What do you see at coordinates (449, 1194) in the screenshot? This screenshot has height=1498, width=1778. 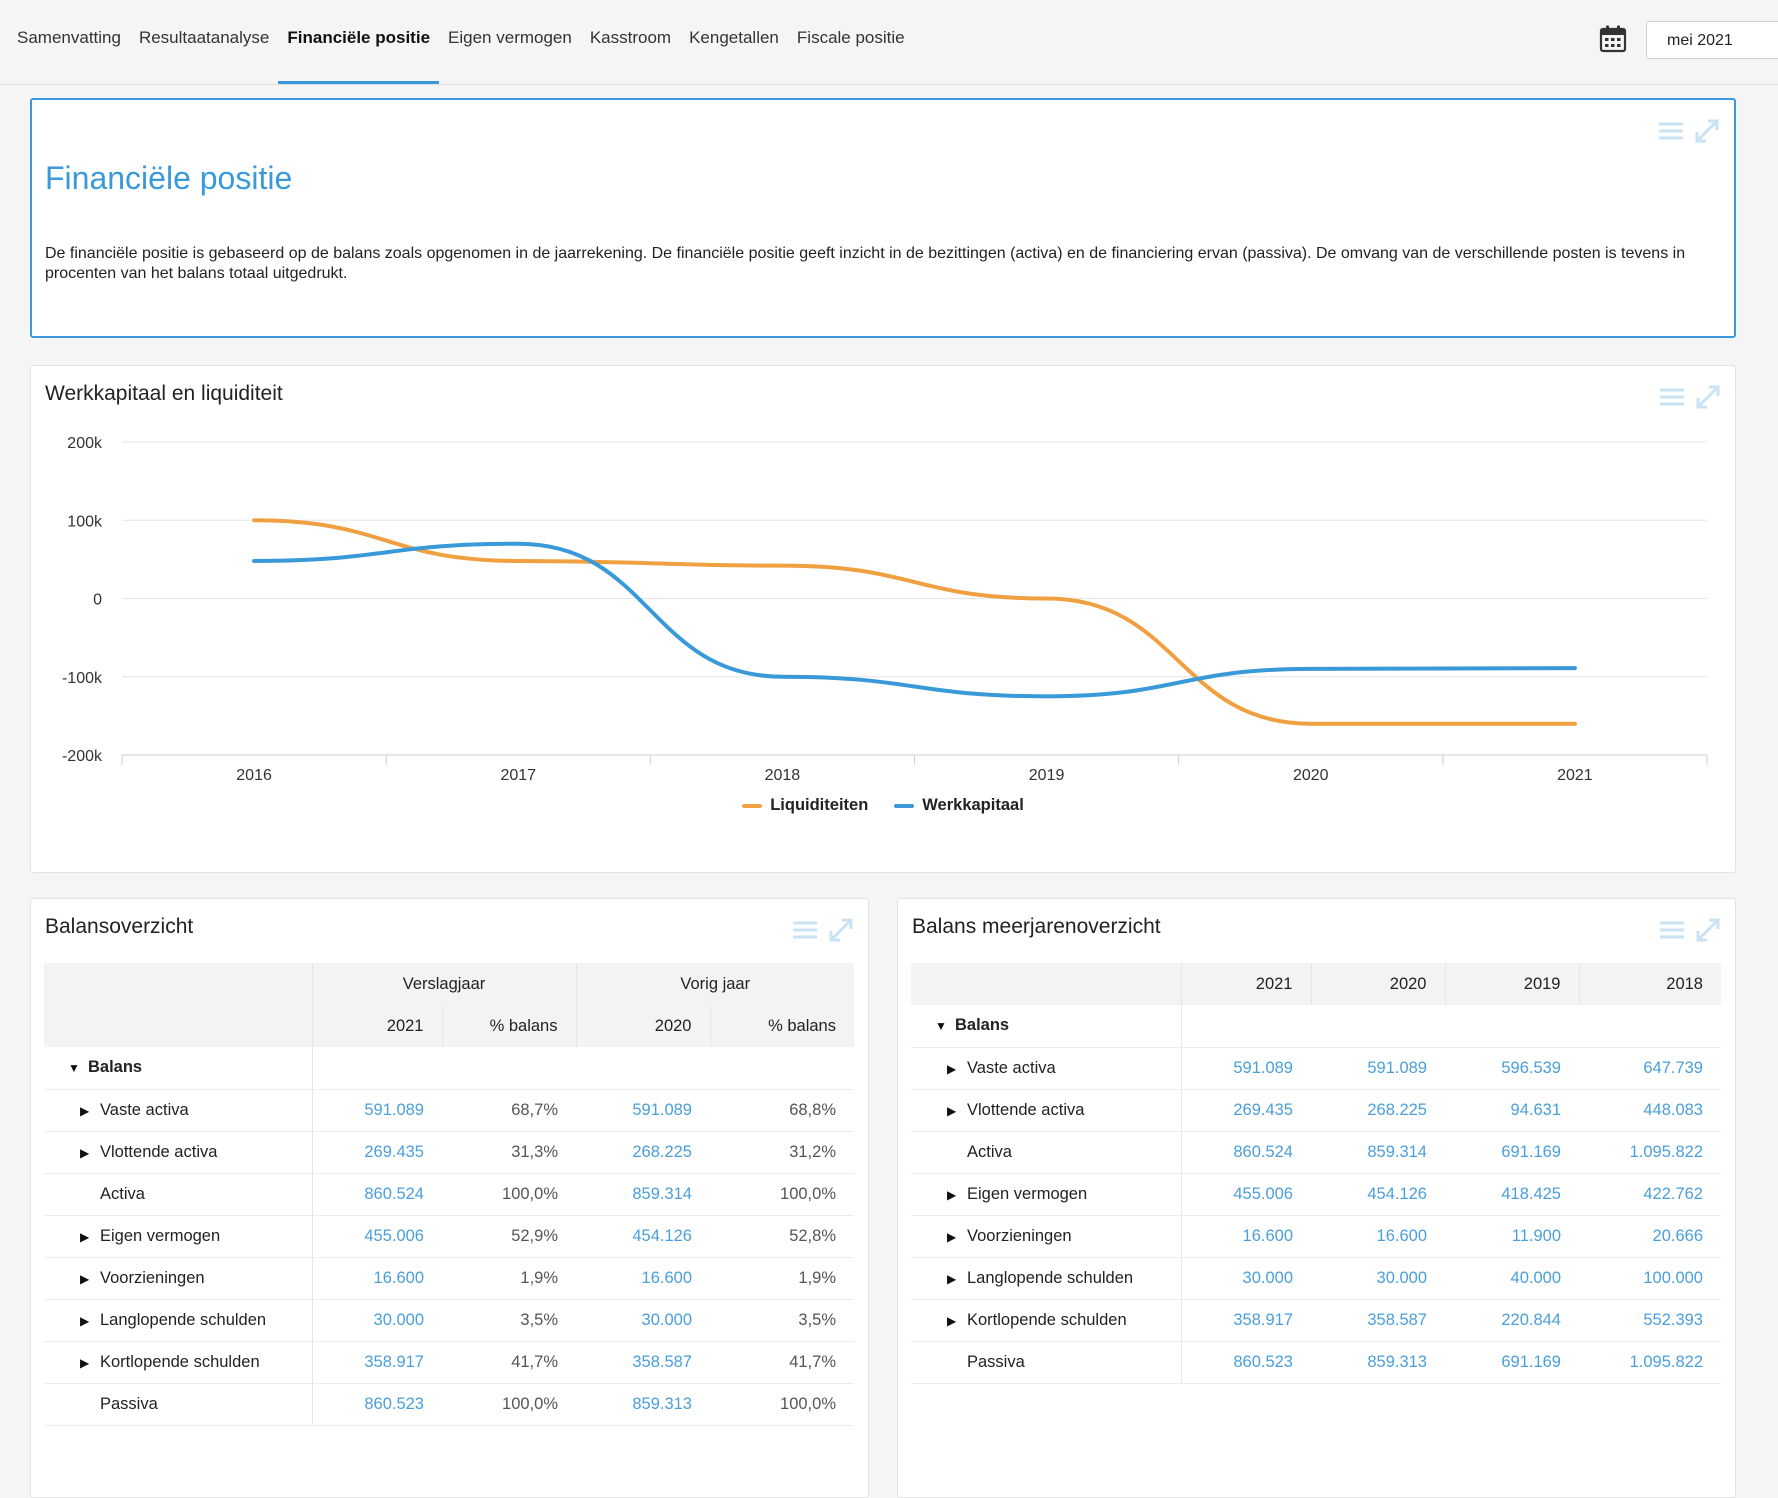 I see `table-row: Activa 860.524 100,0% 859.314 100,0%` at bounding box center [449, 1194].